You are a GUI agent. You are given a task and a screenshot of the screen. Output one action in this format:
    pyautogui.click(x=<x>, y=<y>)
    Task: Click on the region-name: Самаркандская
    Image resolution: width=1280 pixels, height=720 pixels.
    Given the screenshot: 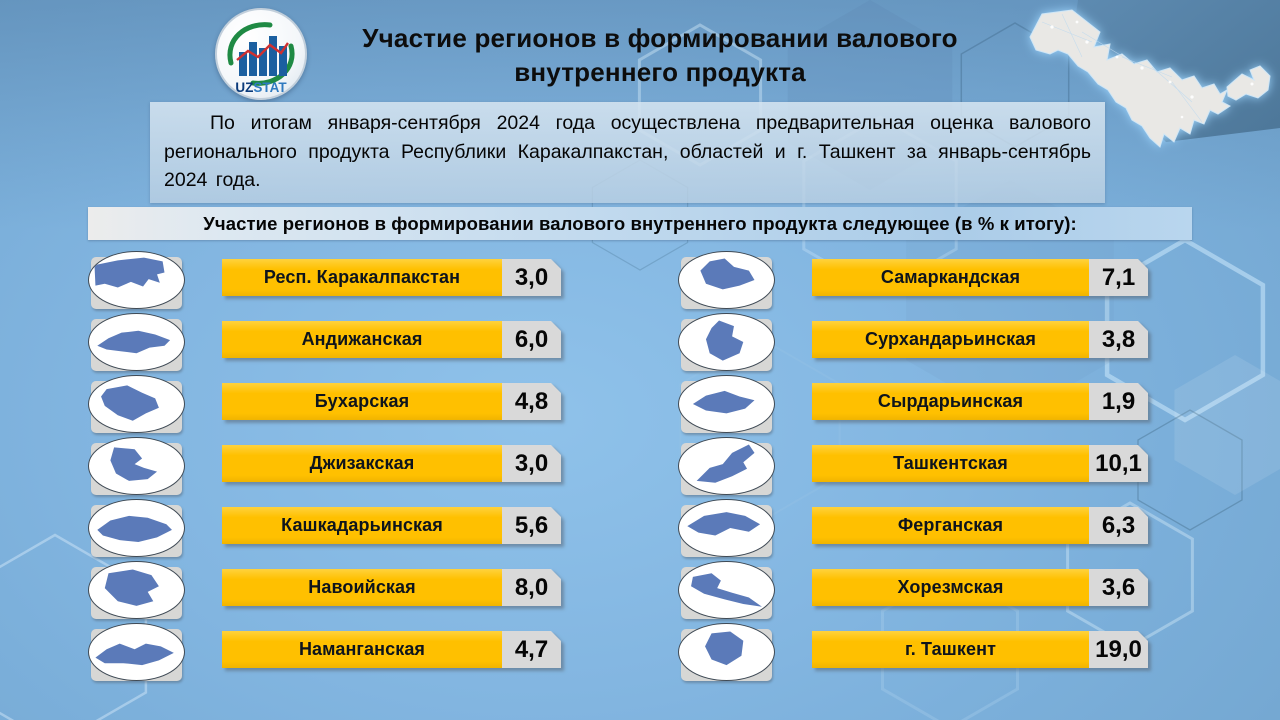 What is the action you would take?
    pyautogui.click(x=950, y=277)
    